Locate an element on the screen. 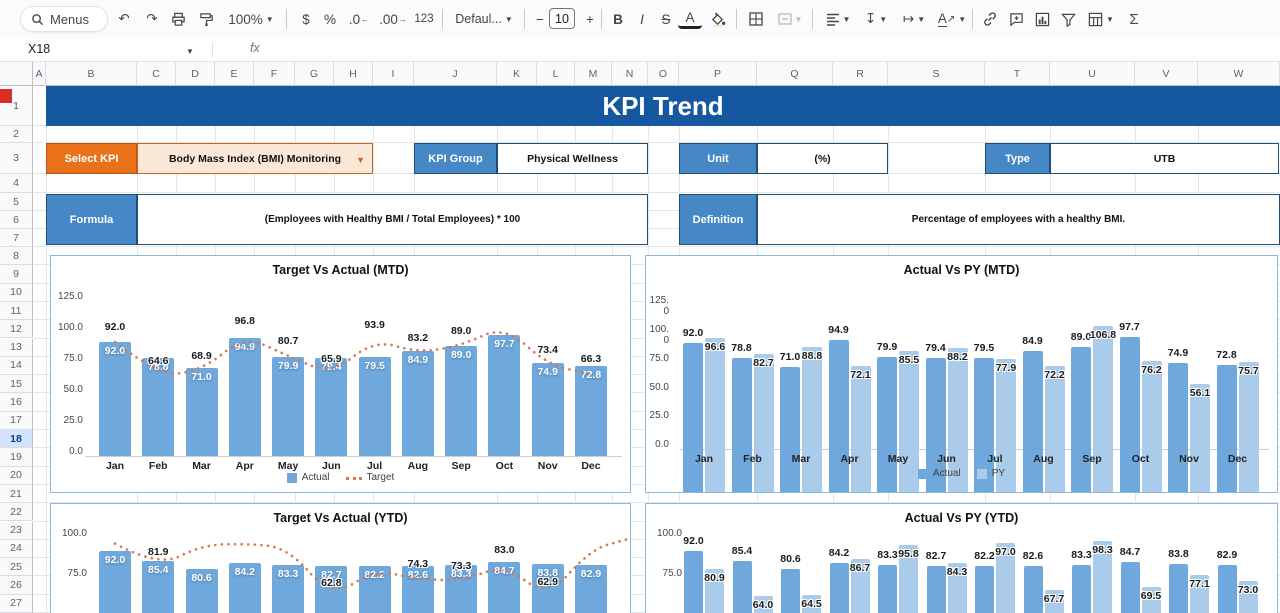 This screenshot has height=613, width=1280. row-header-25: 25 is located at coordinates (16, 567).